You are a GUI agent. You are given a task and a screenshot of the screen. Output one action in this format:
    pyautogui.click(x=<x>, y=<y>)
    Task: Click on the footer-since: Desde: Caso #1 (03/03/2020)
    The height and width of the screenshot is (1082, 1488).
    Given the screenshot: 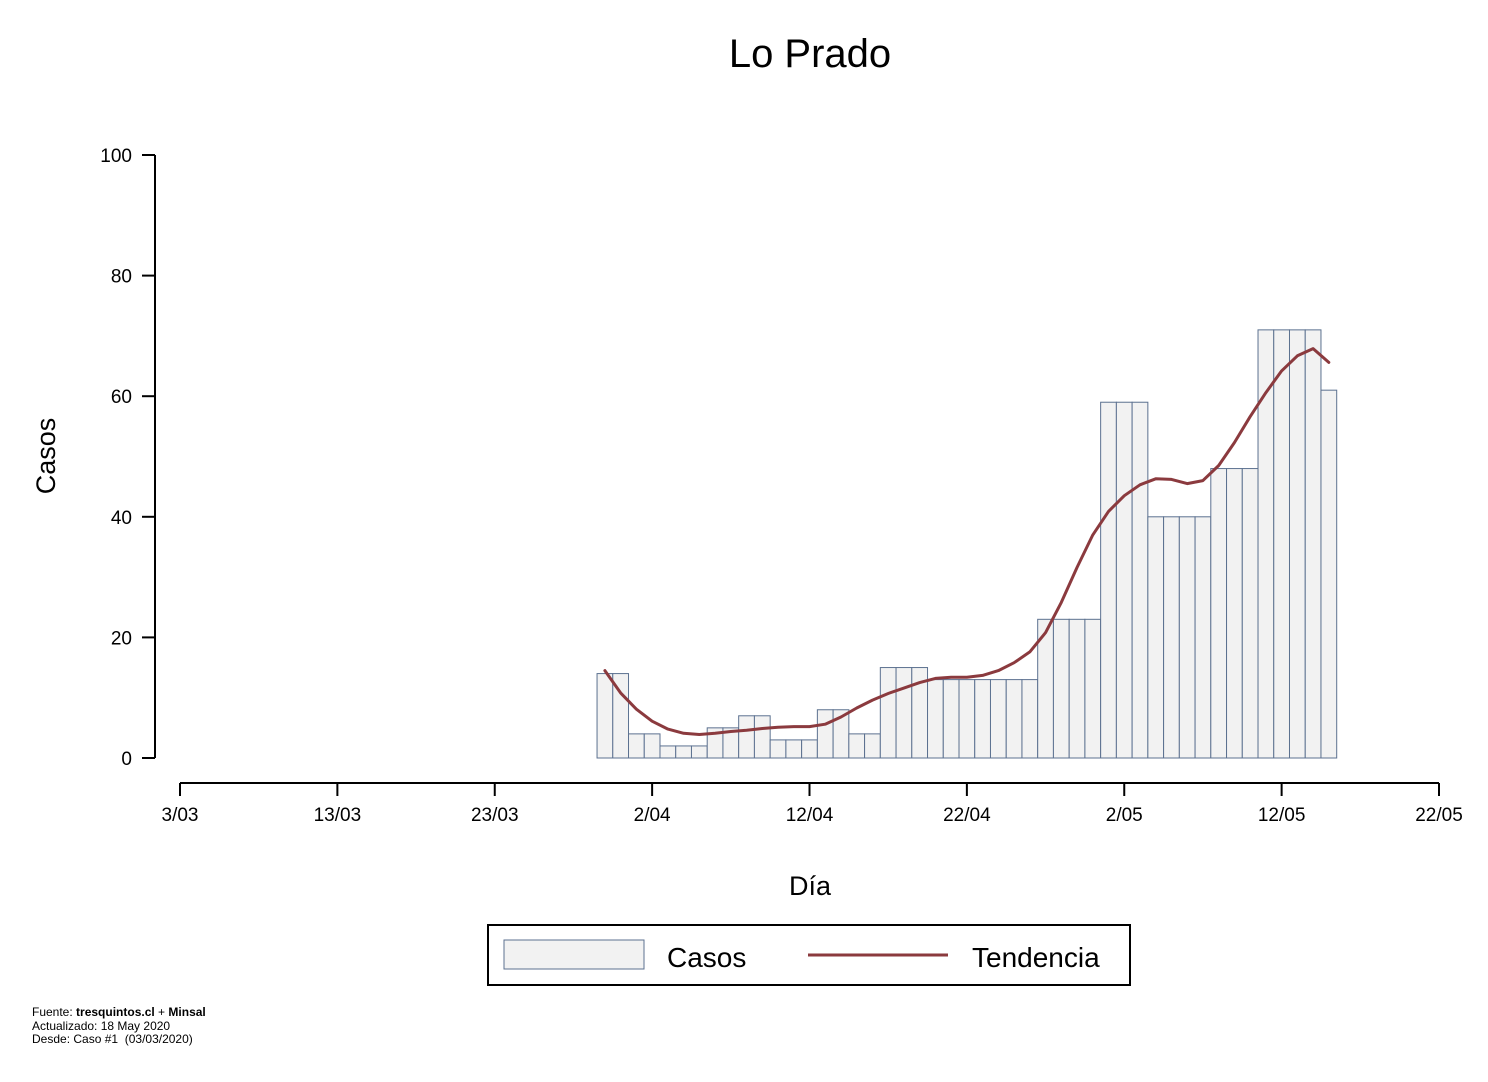 What is the action you would take?
    pyautogui.click(x=112, y=1039)
    